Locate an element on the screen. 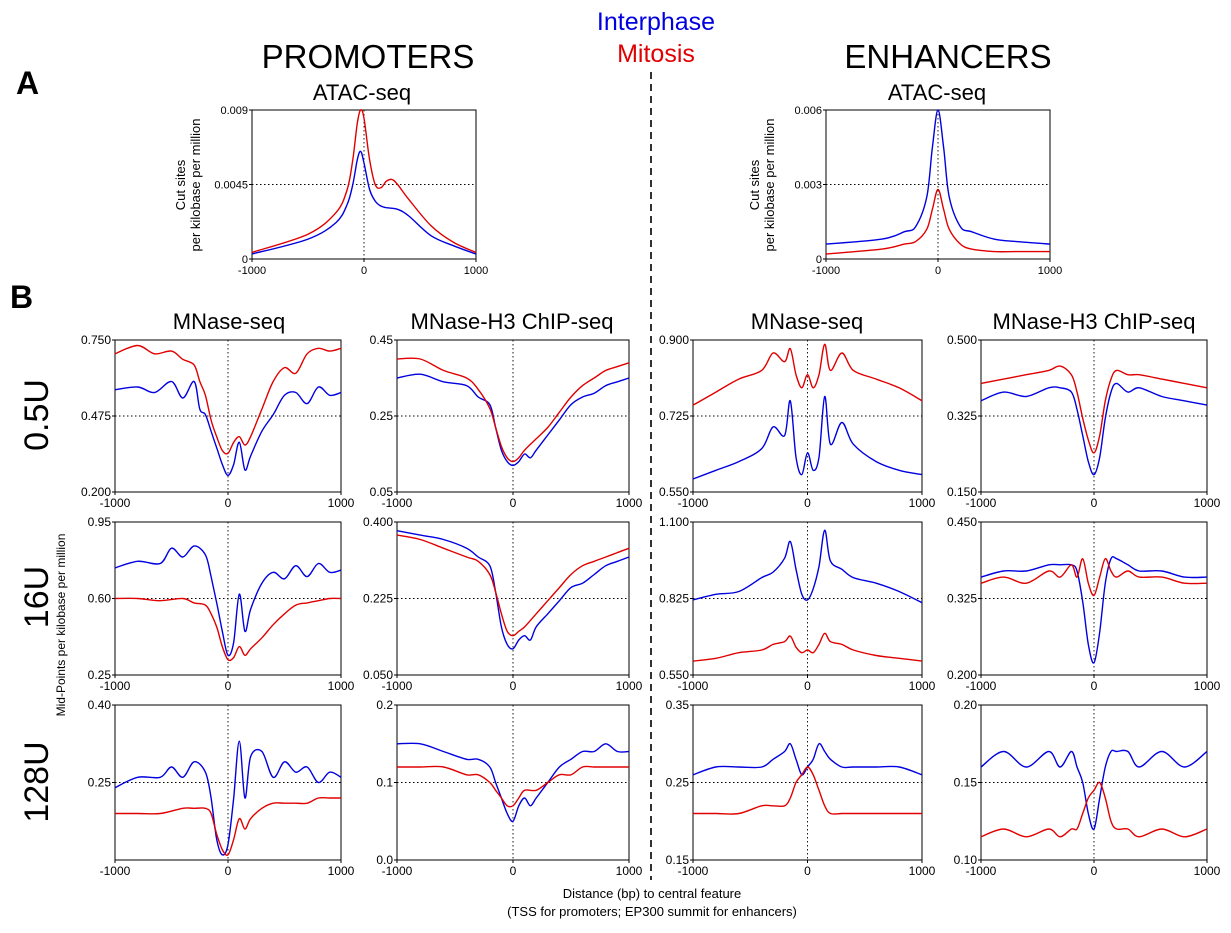  chart-b24: 0.200 0.325 0.450 -1000 0 1000 is located at coordinates (1084, 604).